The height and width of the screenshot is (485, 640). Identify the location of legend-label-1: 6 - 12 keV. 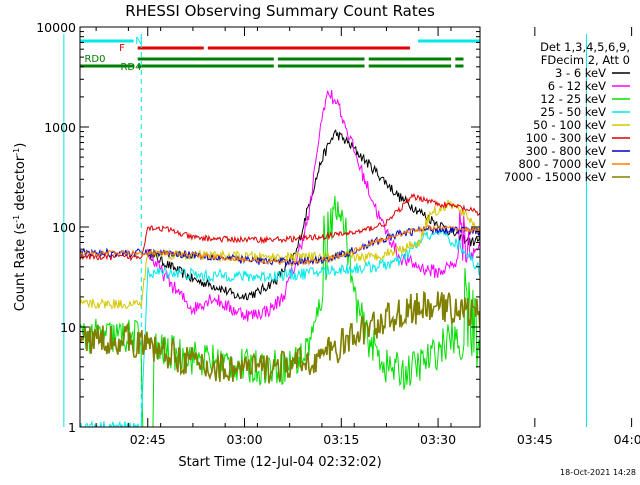
(577, 86).